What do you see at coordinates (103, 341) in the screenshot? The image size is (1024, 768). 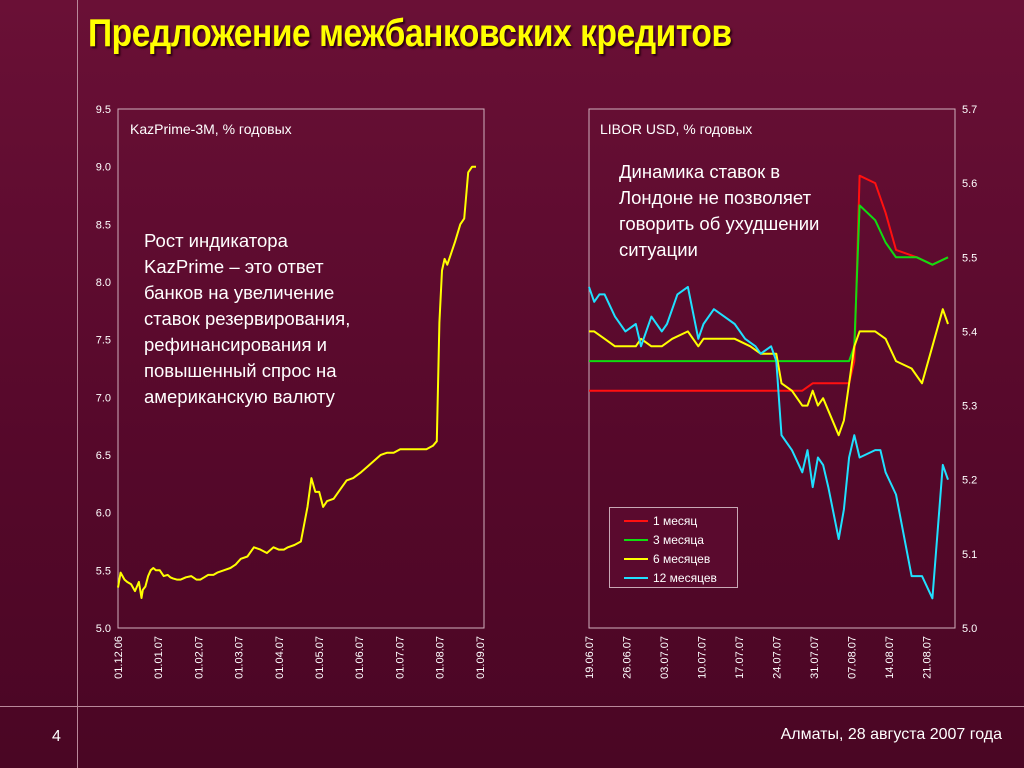 I see `y-tick-label: 7.5` at bounding box center [103, 341].